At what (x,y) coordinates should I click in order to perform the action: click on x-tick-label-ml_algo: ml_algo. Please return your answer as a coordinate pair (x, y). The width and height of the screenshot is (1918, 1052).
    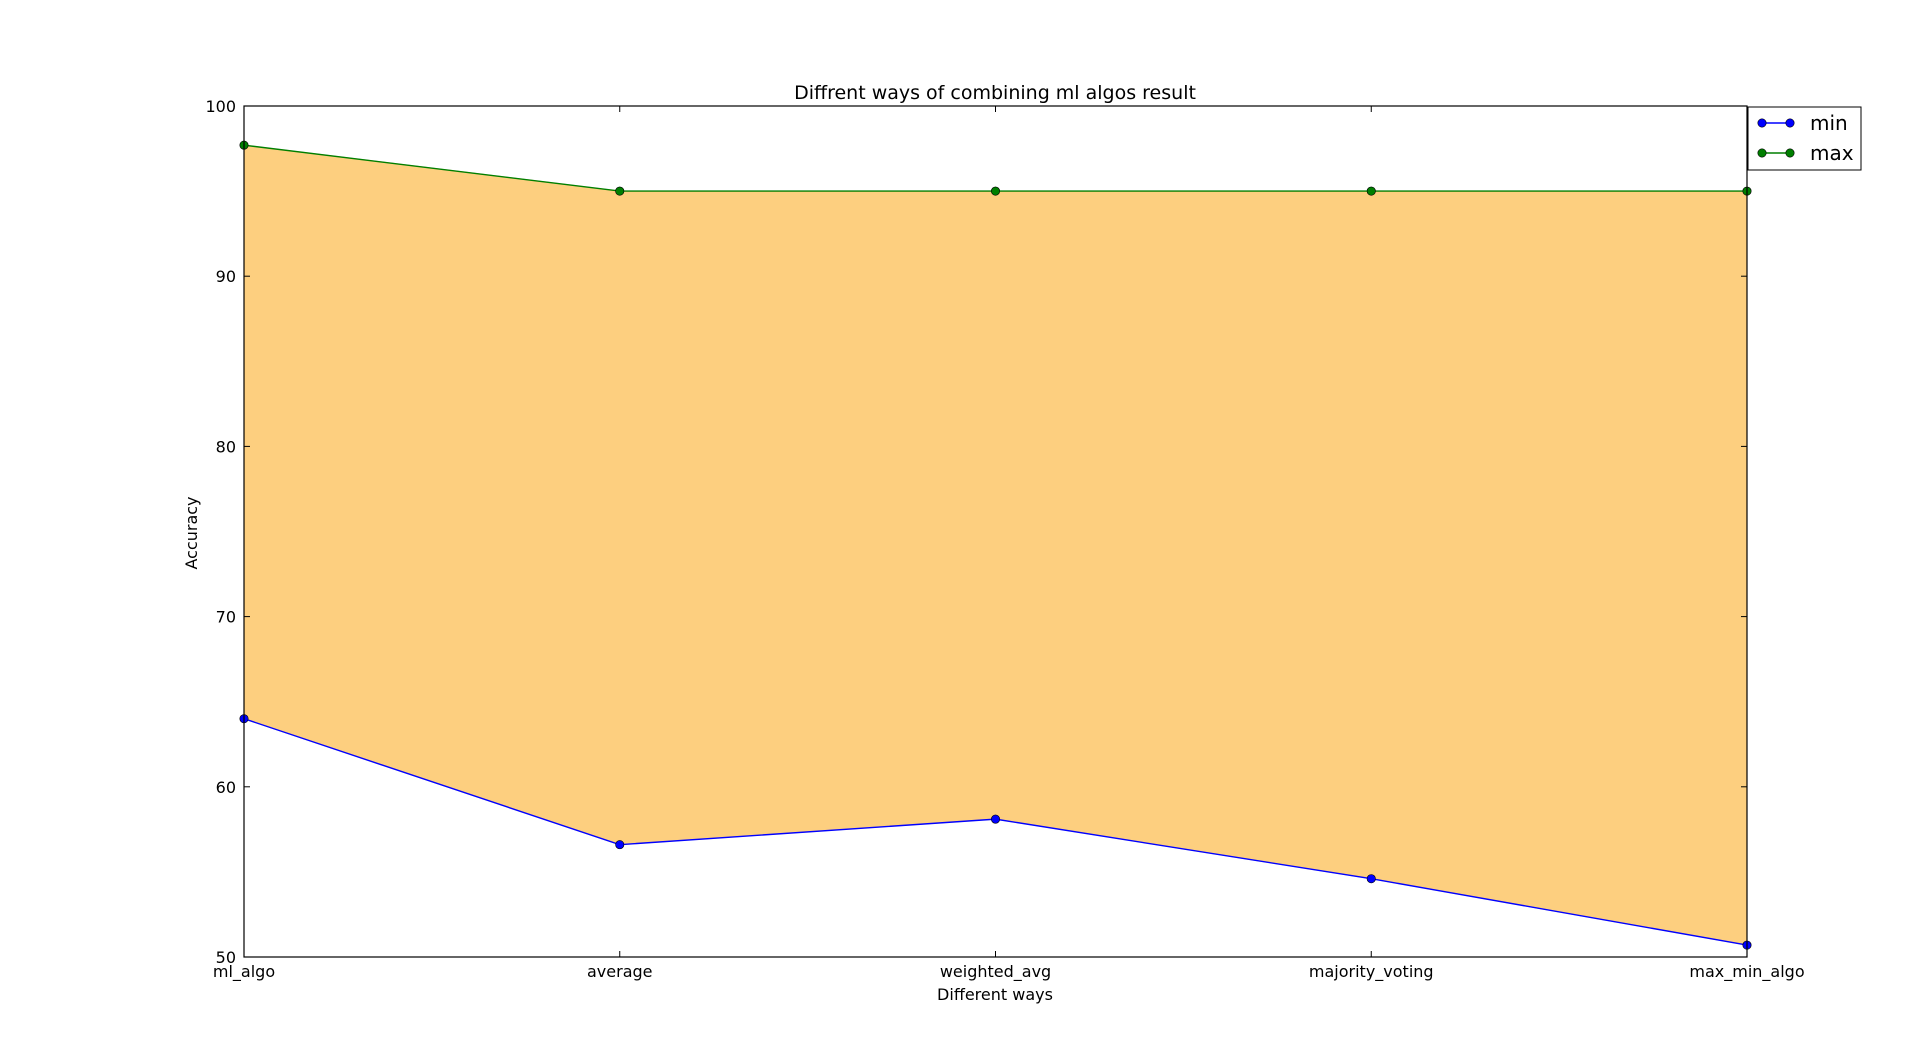
    Looking at the image, I should click on (244, 972).